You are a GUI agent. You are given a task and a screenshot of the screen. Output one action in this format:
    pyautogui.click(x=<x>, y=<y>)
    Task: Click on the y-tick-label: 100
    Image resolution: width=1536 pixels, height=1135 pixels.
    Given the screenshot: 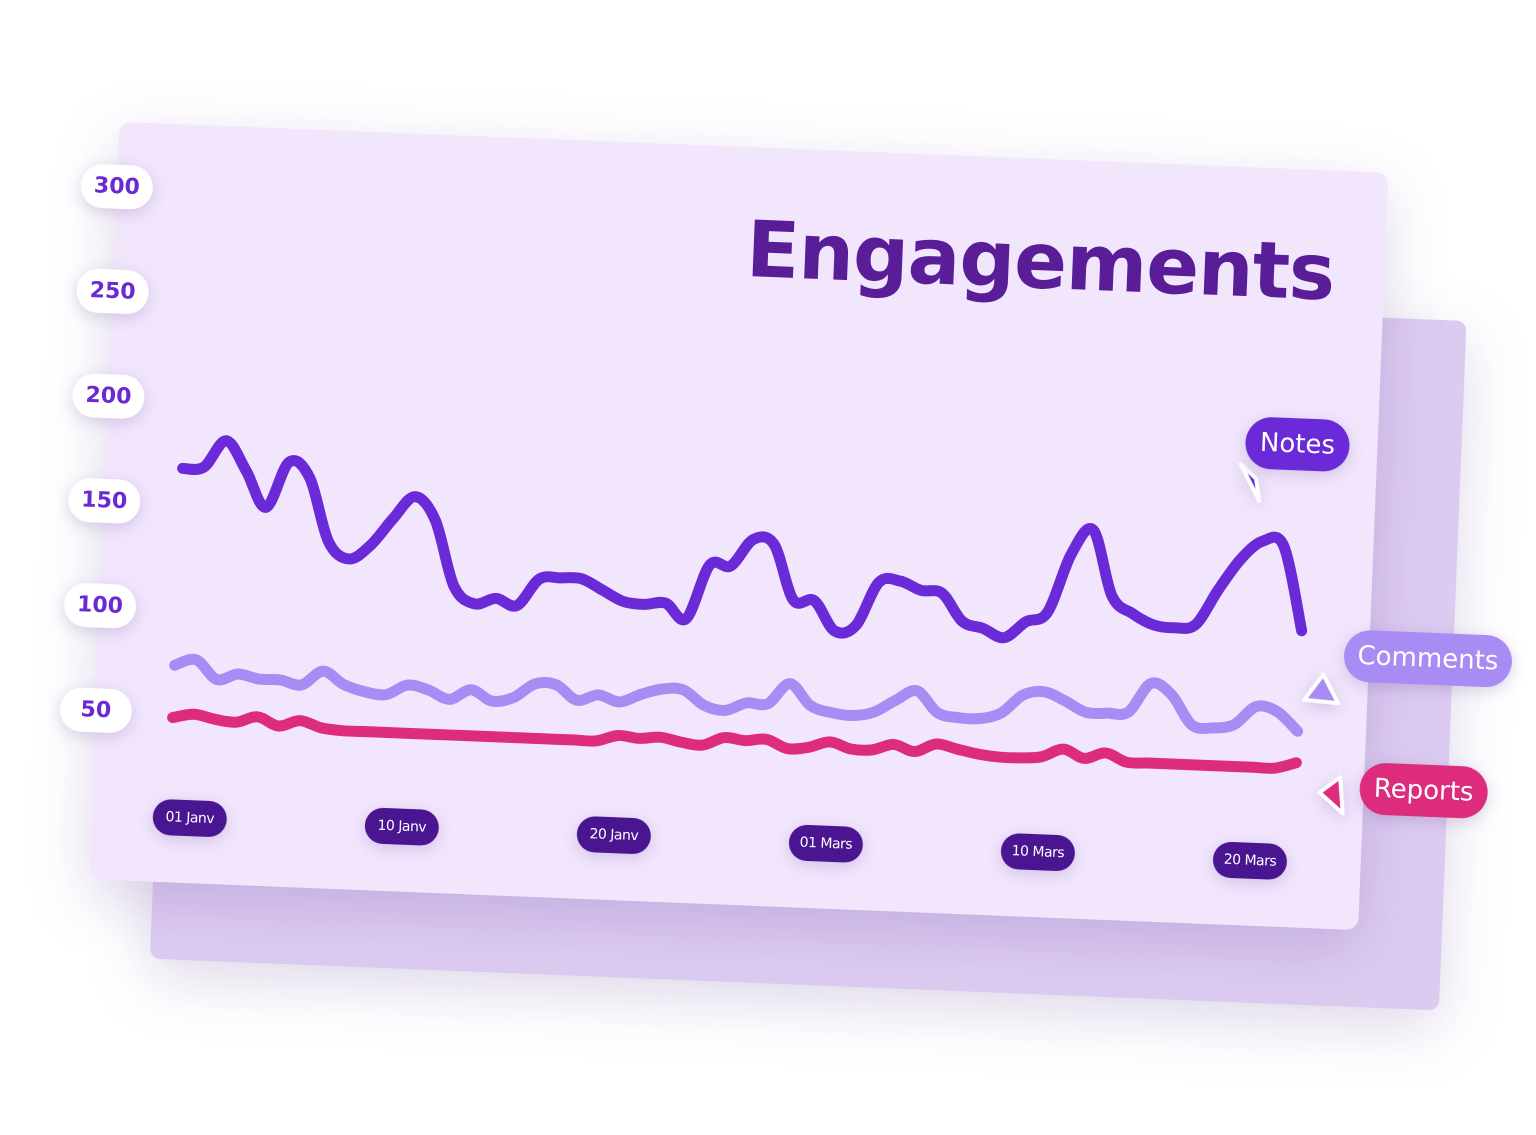 What is the action you would take?
    pyautogui.click(x=100, y=605)
    